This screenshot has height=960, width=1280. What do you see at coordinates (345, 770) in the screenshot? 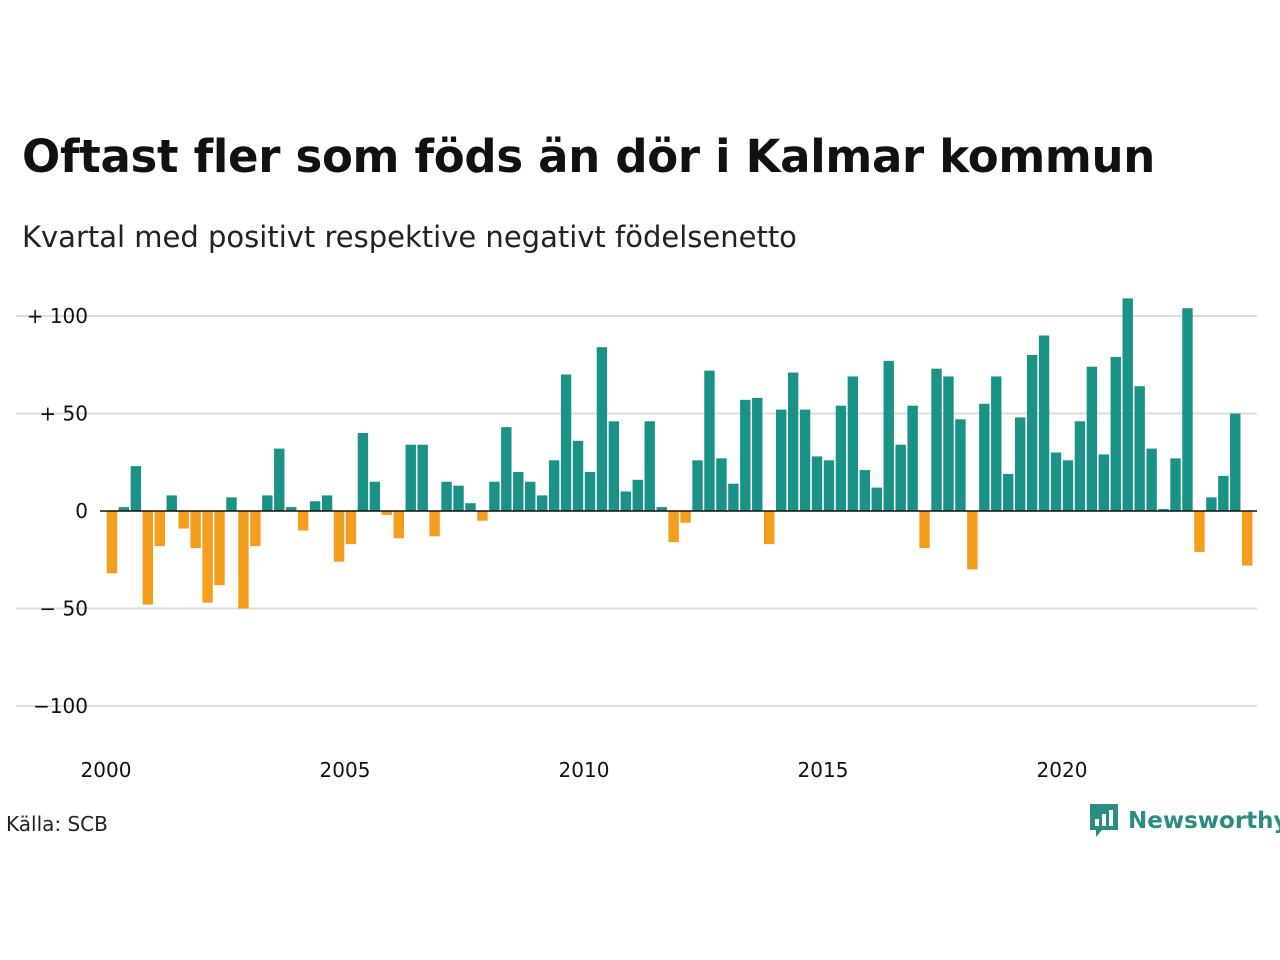
I see `x-tick-label: 2005` at bounding box center [345, 770].